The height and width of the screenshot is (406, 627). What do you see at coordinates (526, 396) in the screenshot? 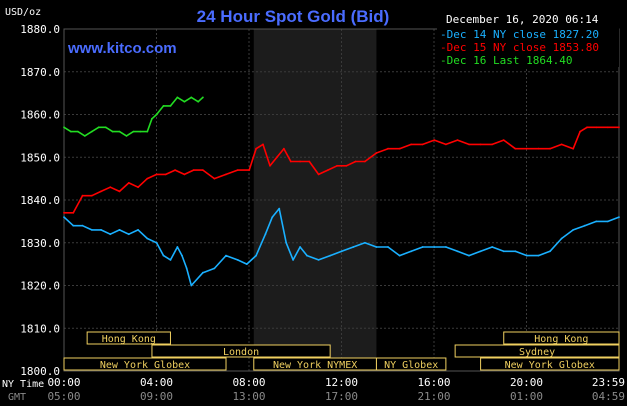
I see `gmt-tick-label: 01:00` at bounding box center [526, 396].